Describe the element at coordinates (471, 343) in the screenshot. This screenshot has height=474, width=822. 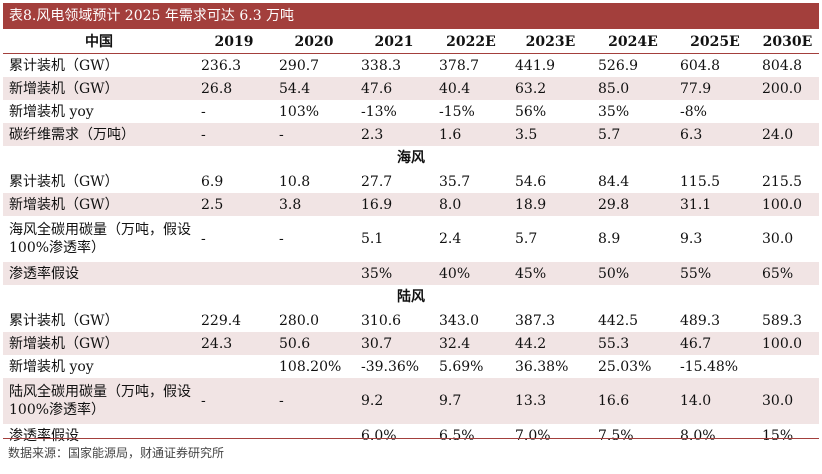
I see `table-cell: 32.4` at that location.